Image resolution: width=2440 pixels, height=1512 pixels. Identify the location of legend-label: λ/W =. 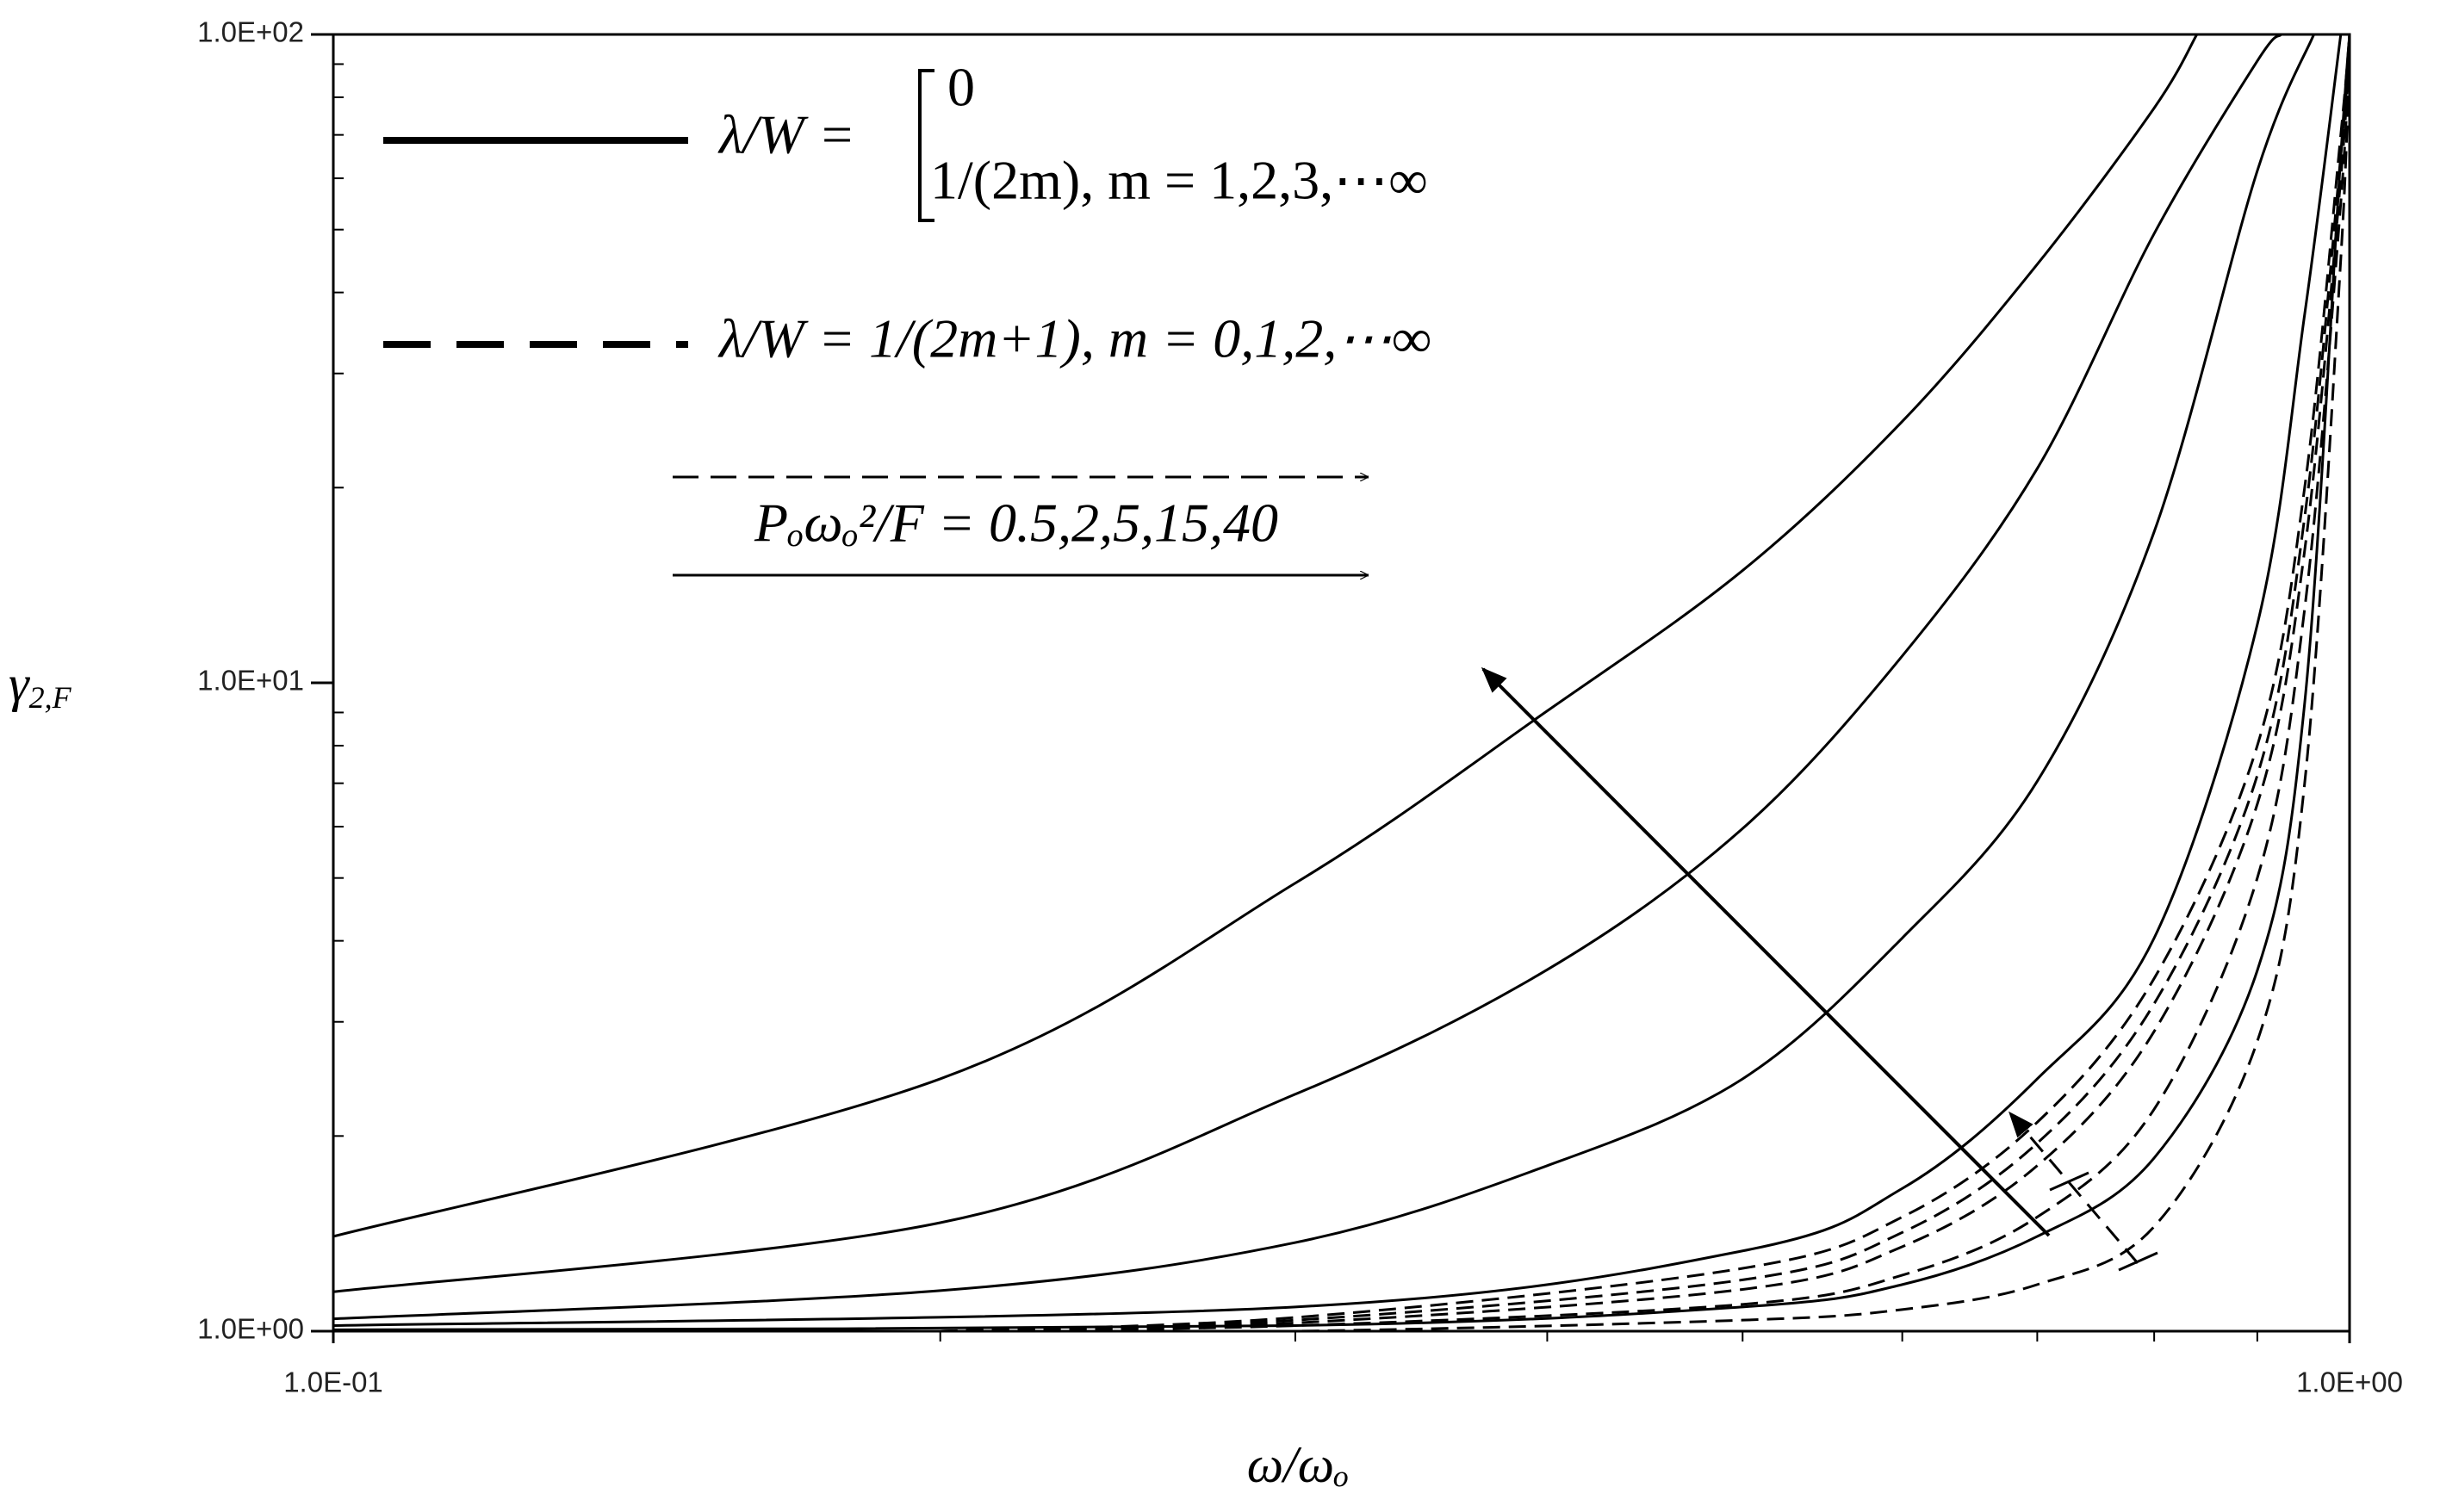
(786, 134).